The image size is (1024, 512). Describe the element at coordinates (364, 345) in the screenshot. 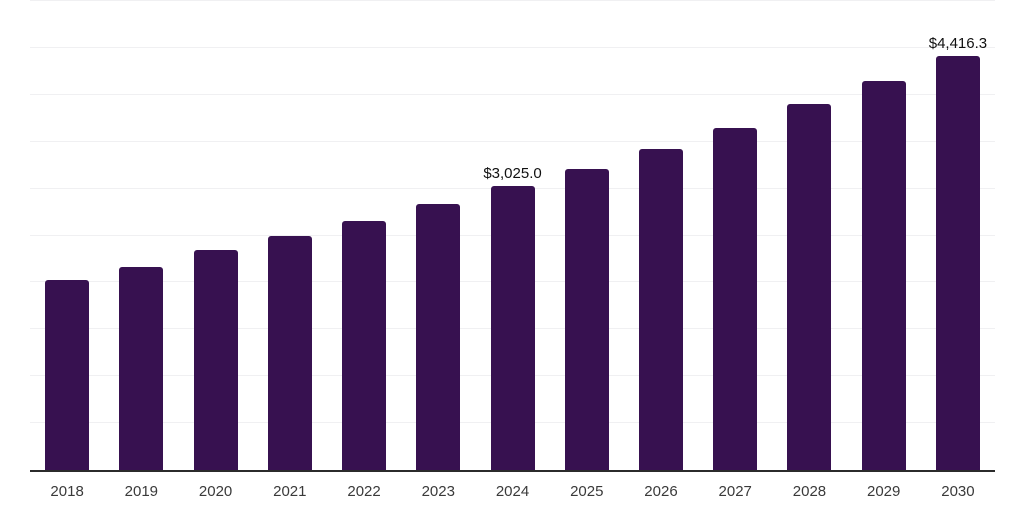

I see `bar-2022` at that location.